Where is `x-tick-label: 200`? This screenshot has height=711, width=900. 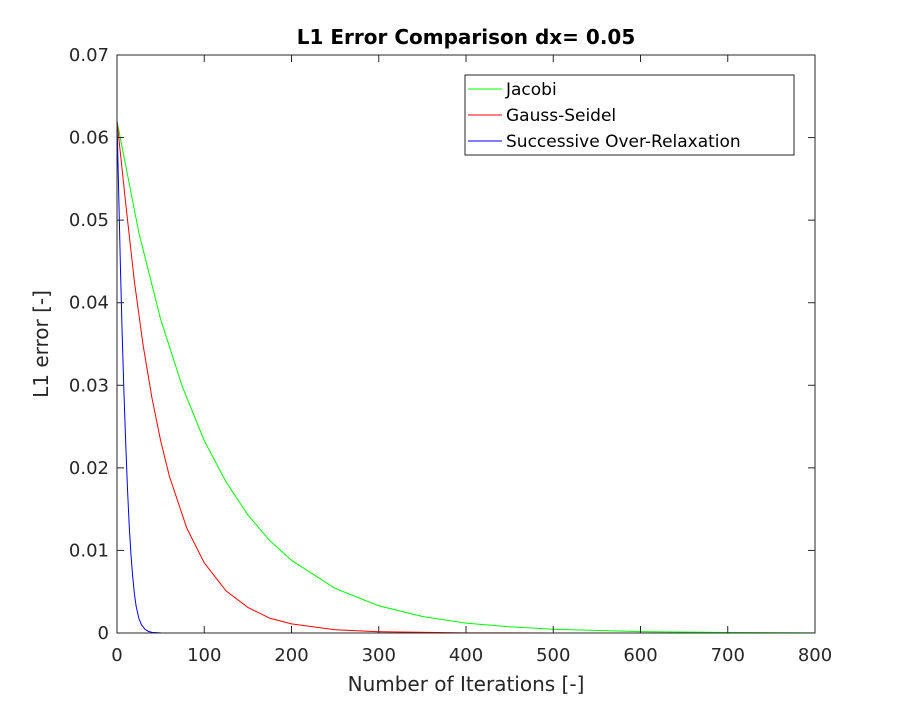 x-tick-label: 200 is located at coordinates (291, 655).